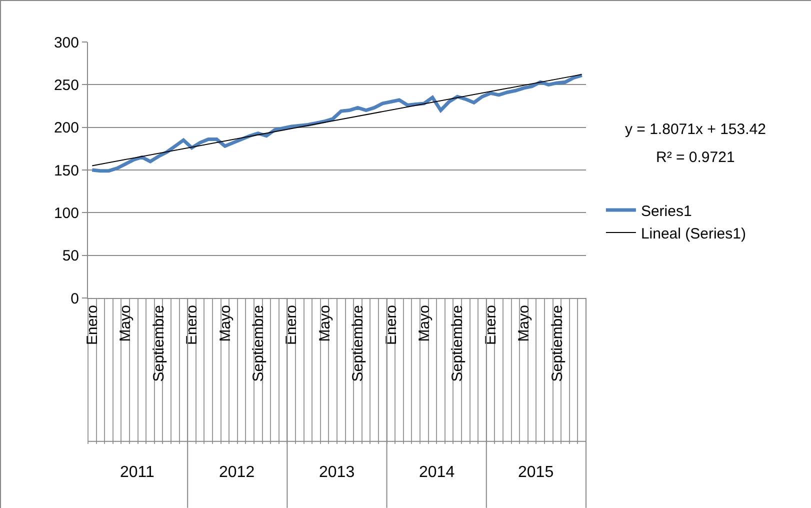  Describe the element at coordinates (70, 256) in the screenshot. I see `y-tick-label: 50` at that location.